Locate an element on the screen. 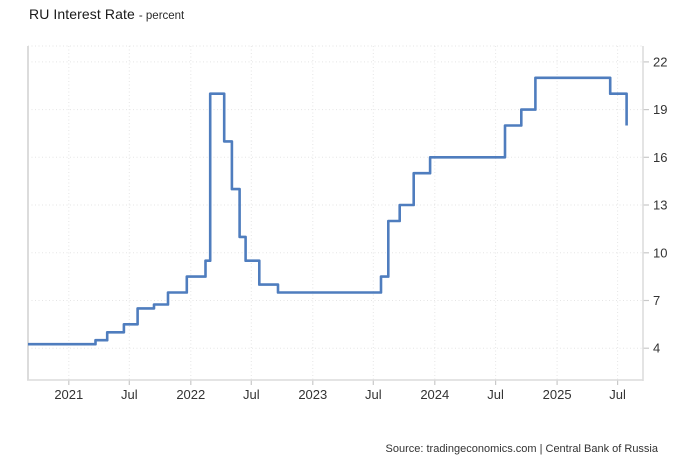  chart-subtitle: - percent is located at coordinates (161, 16).